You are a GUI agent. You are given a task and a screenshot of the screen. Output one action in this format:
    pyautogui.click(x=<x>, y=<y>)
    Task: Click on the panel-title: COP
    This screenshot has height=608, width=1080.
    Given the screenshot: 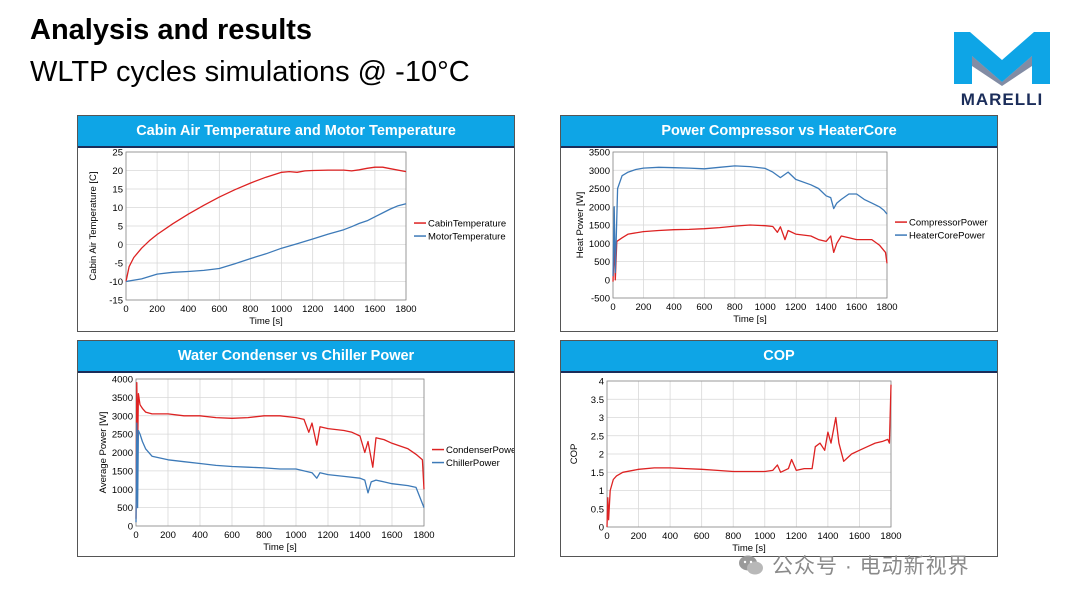 What is the action you would take?
    pyautogui.click(x=779, y=357)
    